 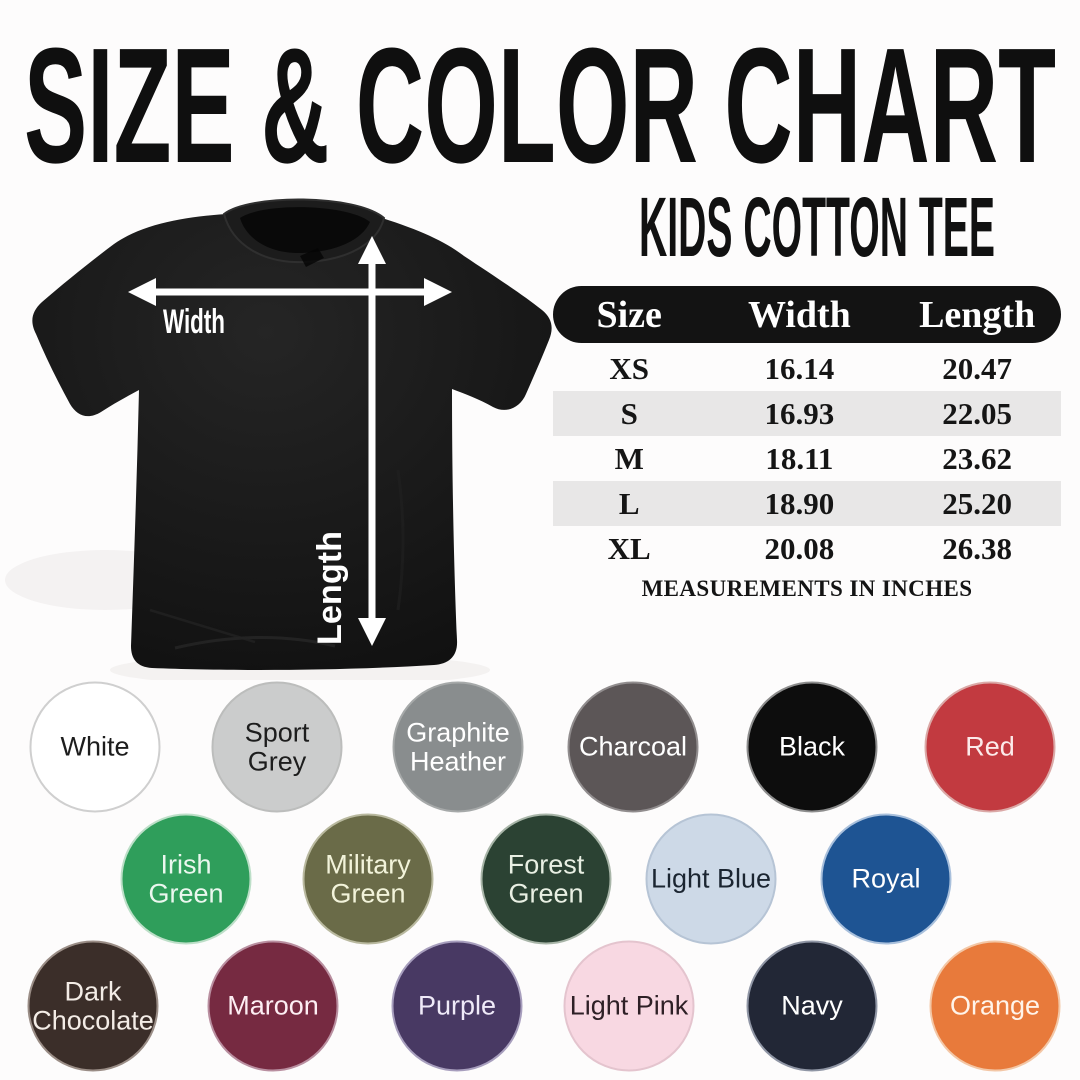 What do you see at coordinates (312, 257) in the screenshot?
I see `tee-collar-label` at bounding box center [312, 257].